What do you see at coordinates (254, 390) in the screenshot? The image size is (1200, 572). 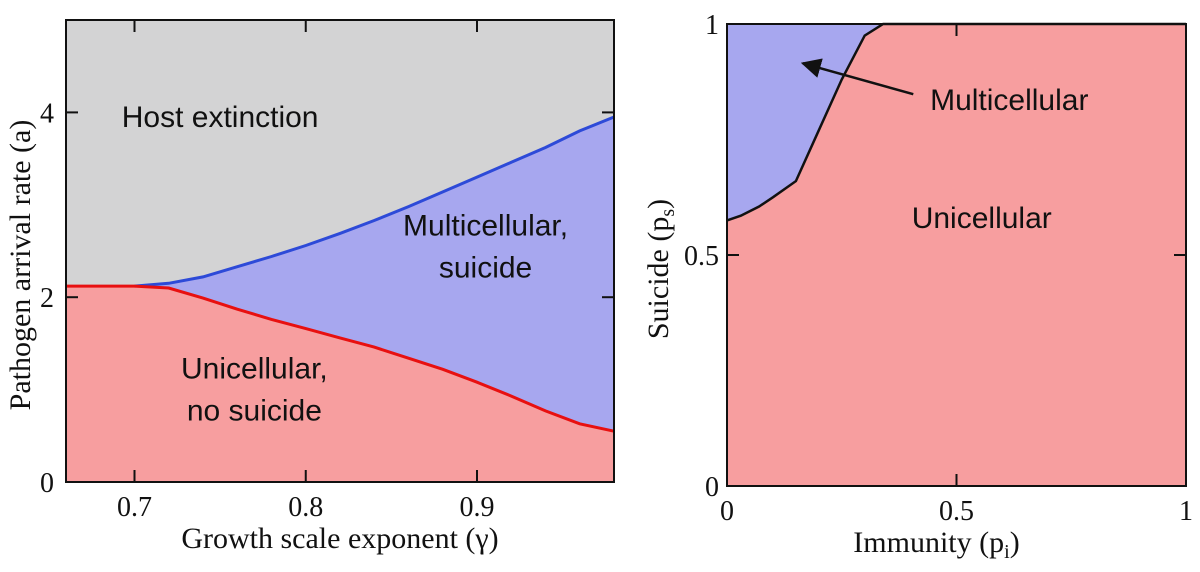 I see `region-label: Unicellular, no suicide` at bounding box center [254, 390].